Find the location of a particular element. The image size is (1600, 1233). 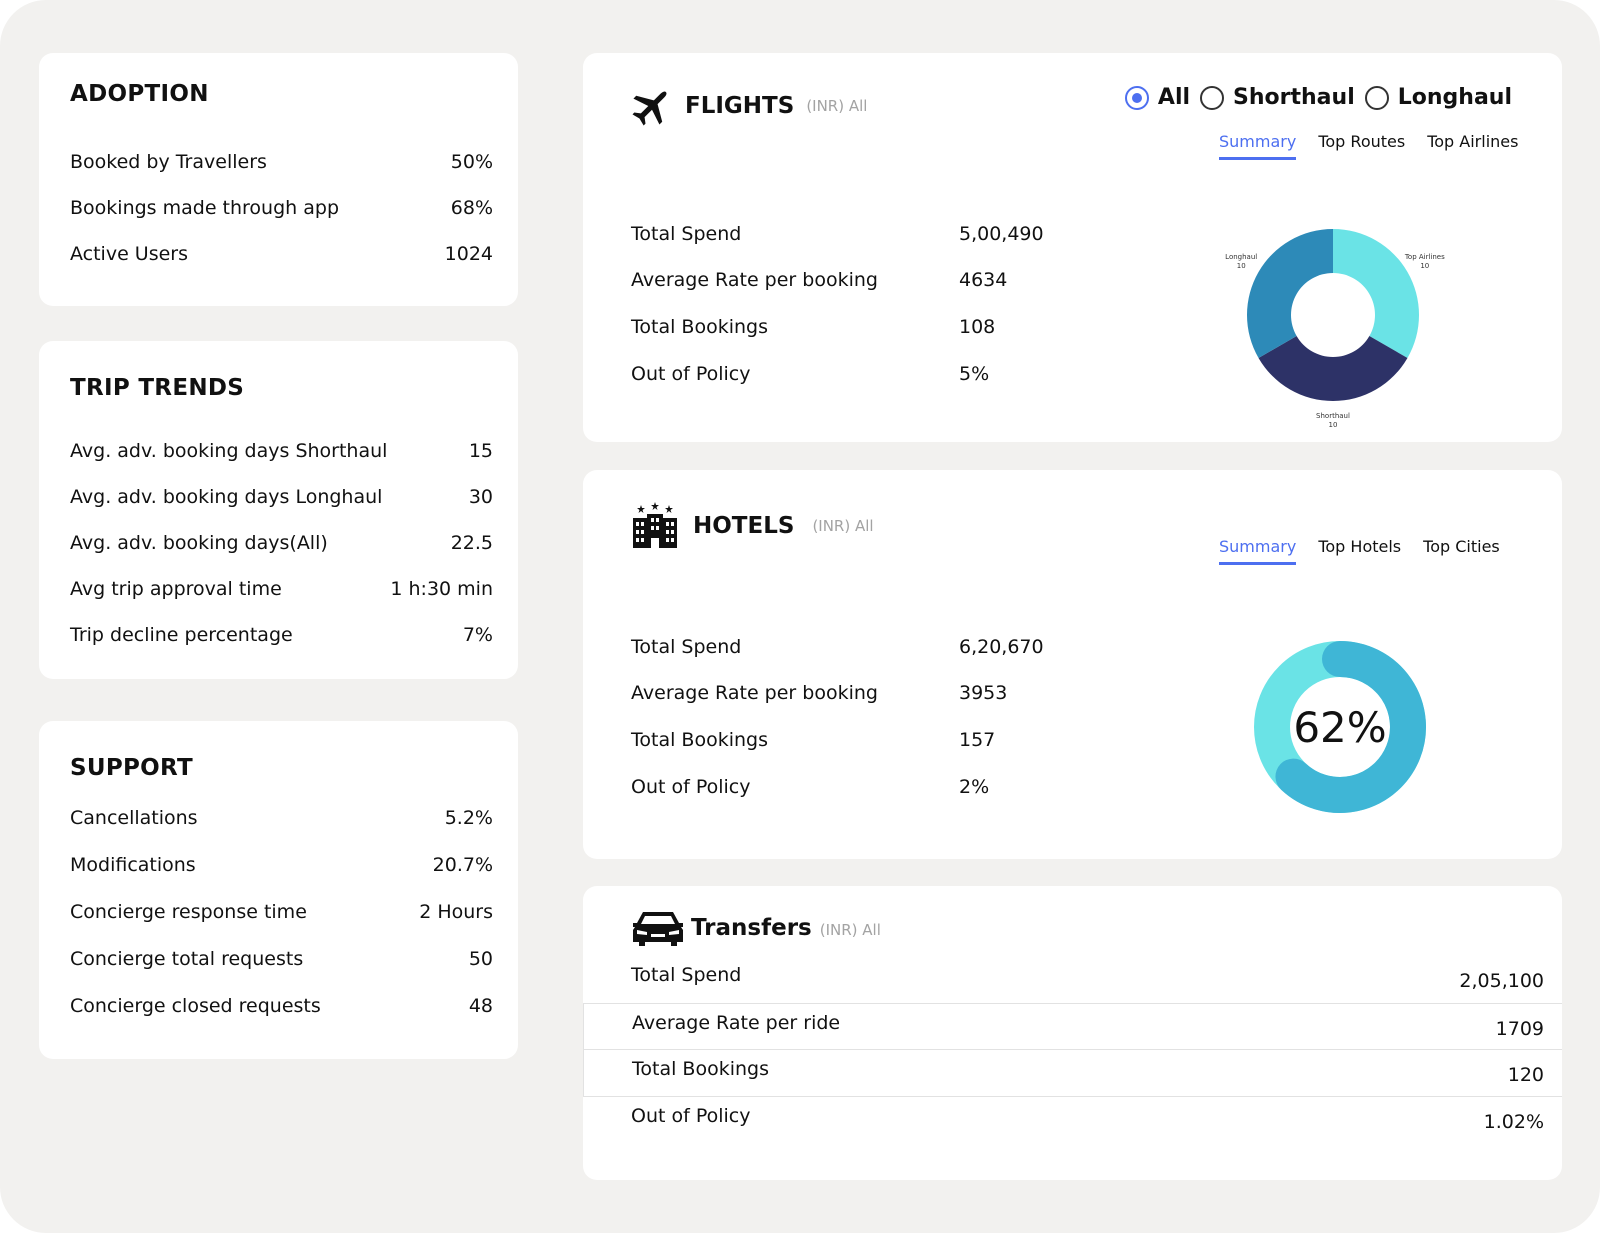

row-label: Booked by Travellers is located at coordinates (168, 162).